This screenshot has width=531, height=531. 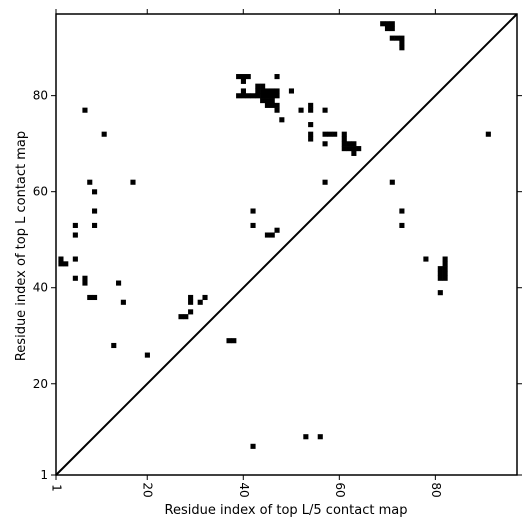 I want to click on y-tick-label: 1, so click(x=44, y=475).